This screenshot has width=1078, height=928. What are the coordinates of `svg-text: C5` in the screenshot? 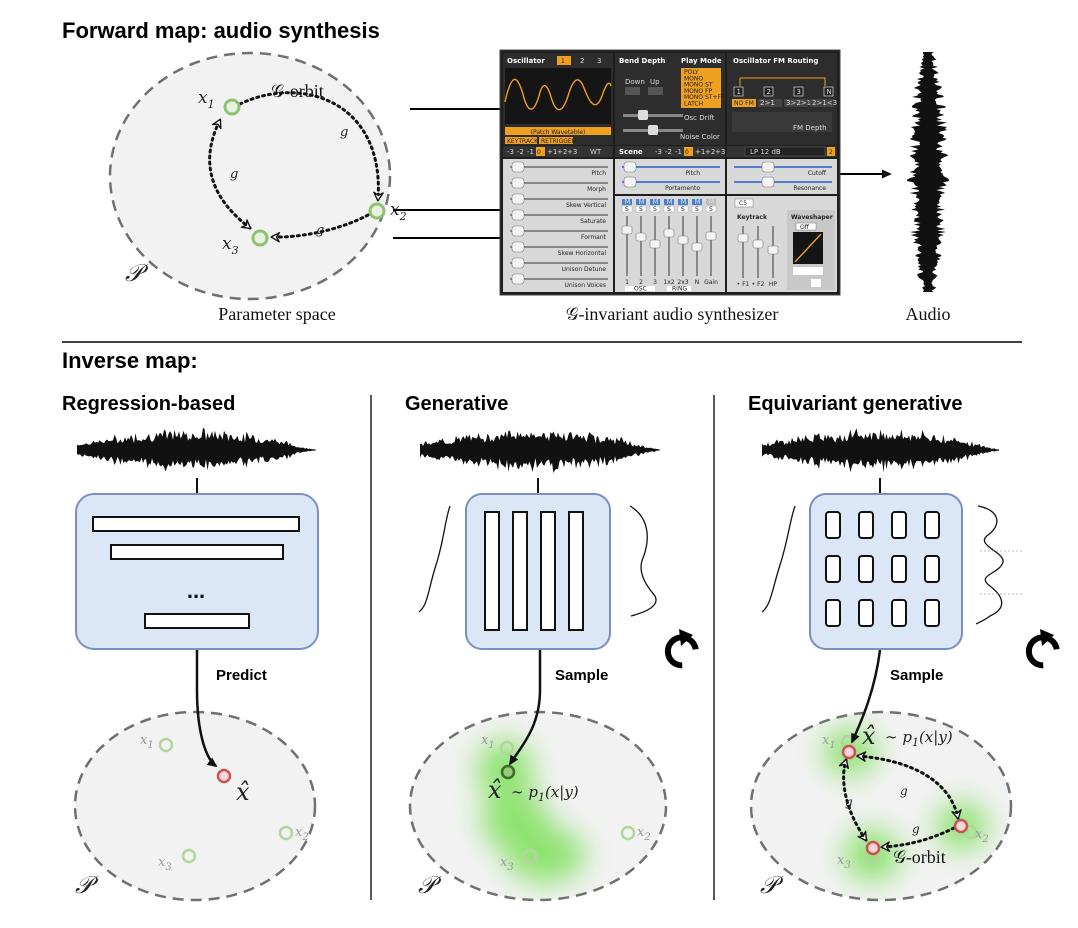 It's located at (743, 203).